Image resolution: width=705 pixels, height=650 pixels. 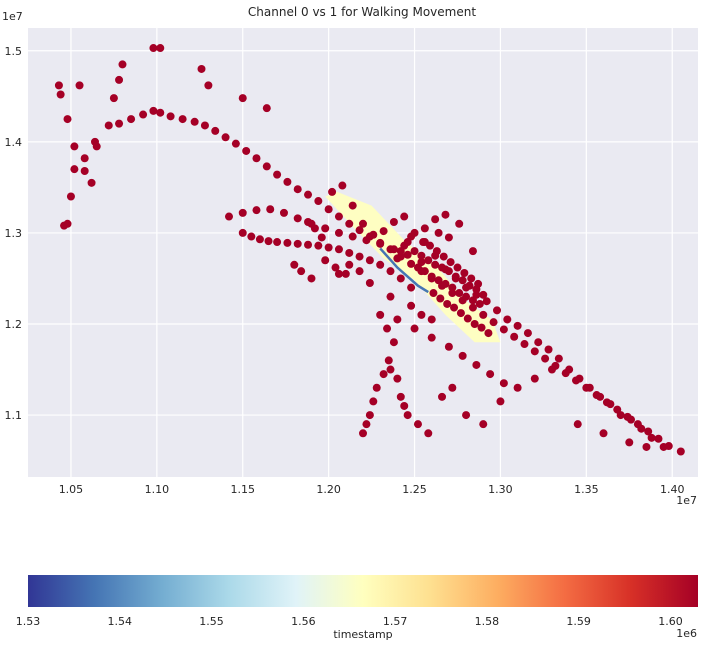 What do you see at coordinates (363, 591) in the screenshot?
I see `colorbar` at bounding box center [363, 591].